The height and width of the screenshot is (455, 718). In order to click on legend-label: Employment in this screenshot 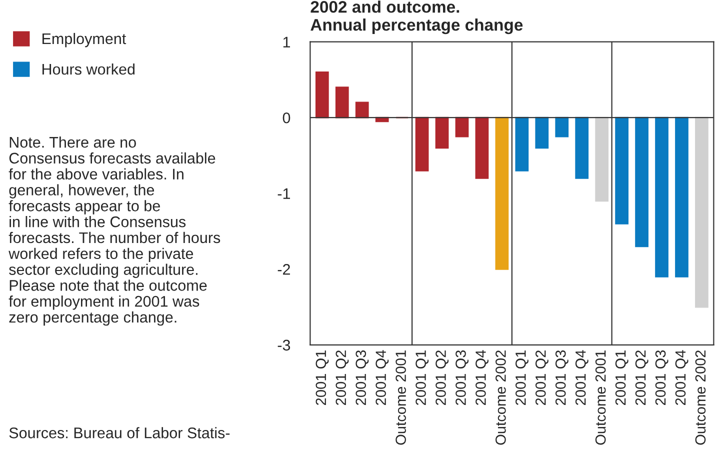, I will do `click(84, 40)`.